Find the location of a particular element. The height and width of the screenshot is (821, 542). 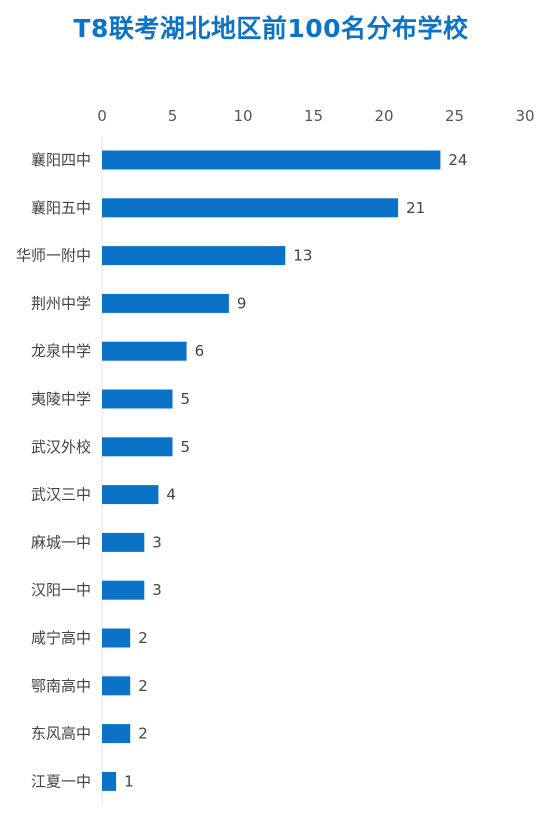

category-label: 荆州中学 is located at coordinates (61, 303).